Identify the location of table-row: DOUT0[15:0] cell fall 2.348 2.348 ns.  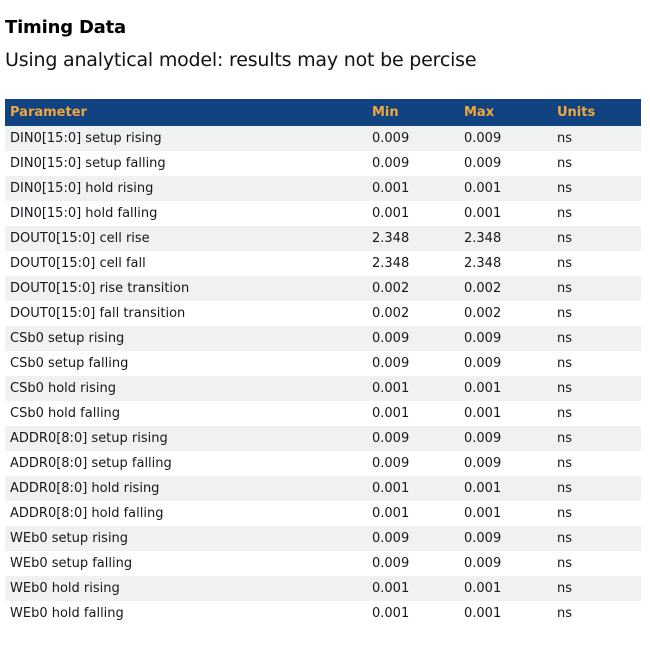
(323, 263).